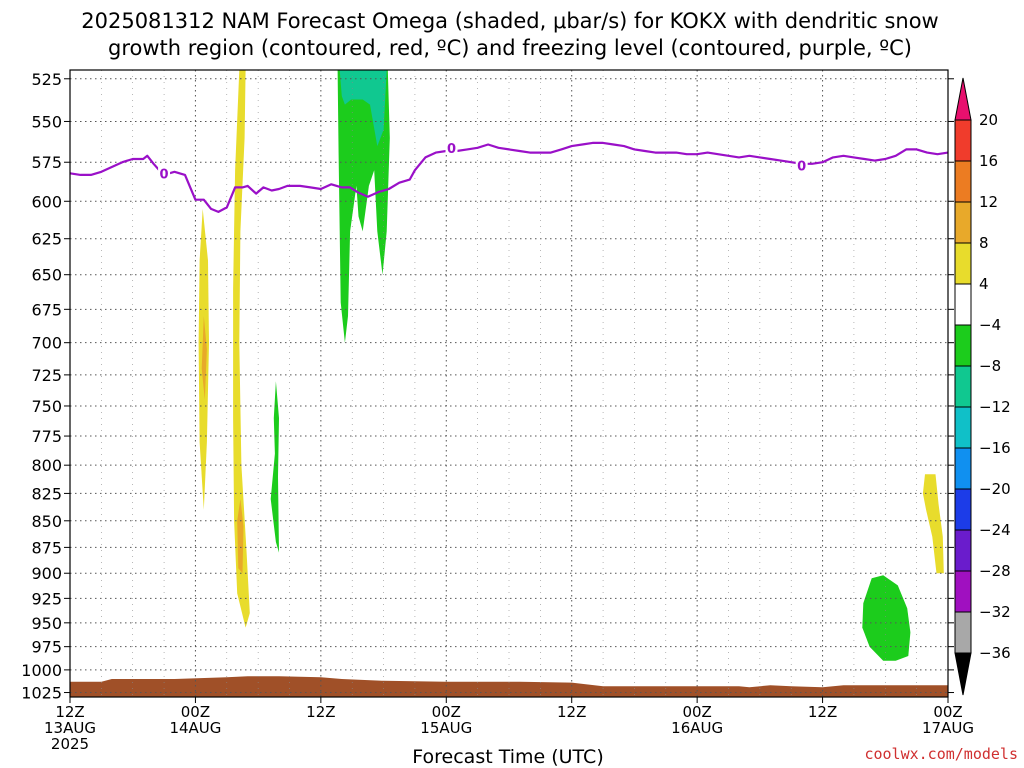 The image size is (1024, 768). I want to click on colorbar-label: −32, so click(995, 612).